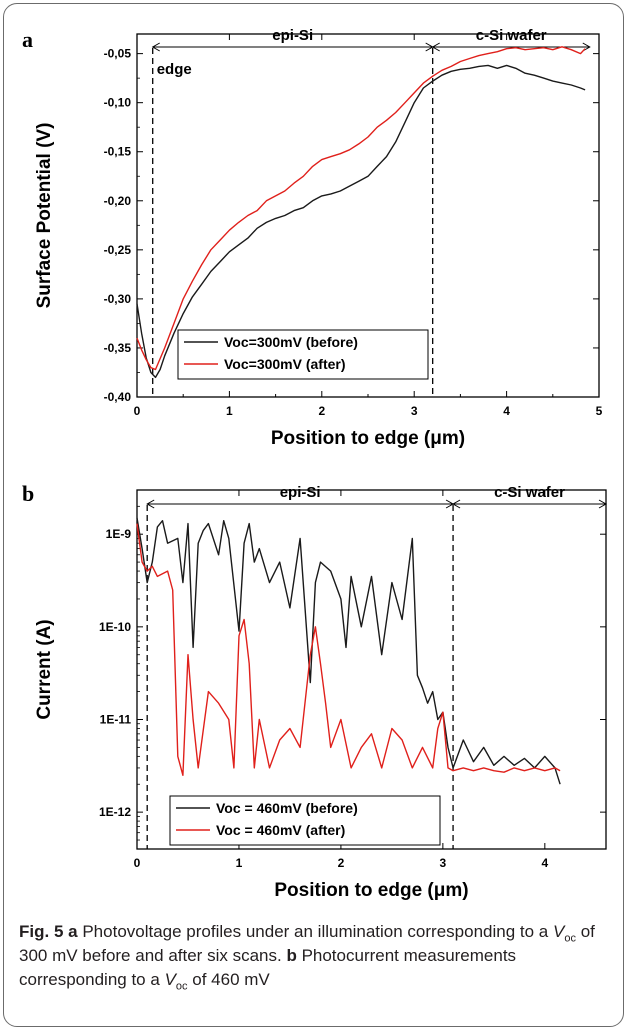 Image resolution: width=629 pixels, height=1031 pixels. What do you see at coordinates (118, 54) in the screenshot?
I see `chart-a-ytick-label: -0,05` at bounding box center [118, 54].